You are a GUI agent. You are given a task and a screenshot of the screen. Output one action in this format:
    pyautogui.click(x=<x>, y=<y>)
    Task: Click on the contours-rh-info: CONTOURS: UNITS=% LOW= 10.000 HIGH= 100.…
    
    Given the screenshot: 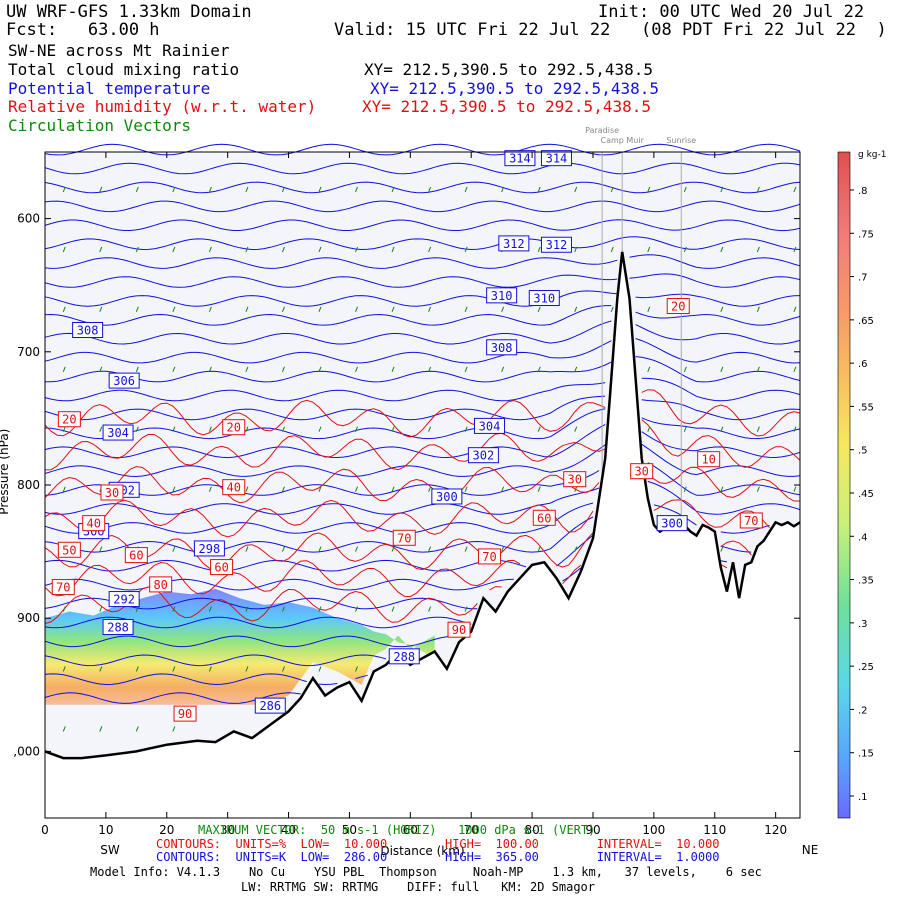 What is the action you would take?
    pyautogui.click(x=438, y=844)
    